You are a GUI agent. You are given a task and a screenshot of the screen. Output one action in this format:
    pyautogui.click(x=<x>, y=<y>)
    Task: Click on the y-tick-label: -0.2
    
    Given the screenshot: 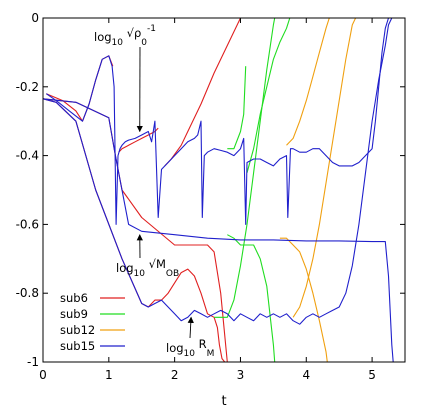 What is the action you would take?
    pyautogui.click(x=27, y=87)
    